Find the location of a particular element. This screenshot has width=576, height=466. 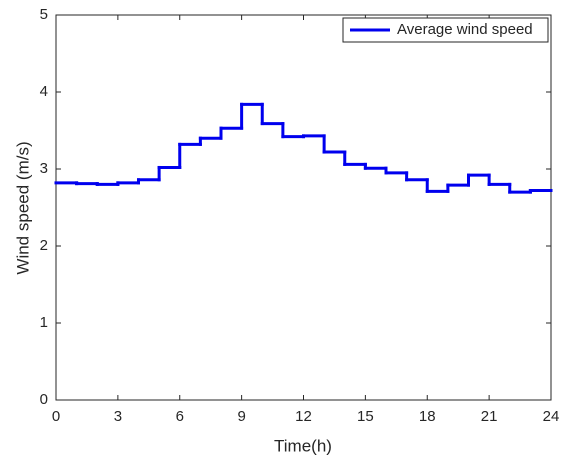

x-tick-label: 3 is located at coordinates (118, 416).